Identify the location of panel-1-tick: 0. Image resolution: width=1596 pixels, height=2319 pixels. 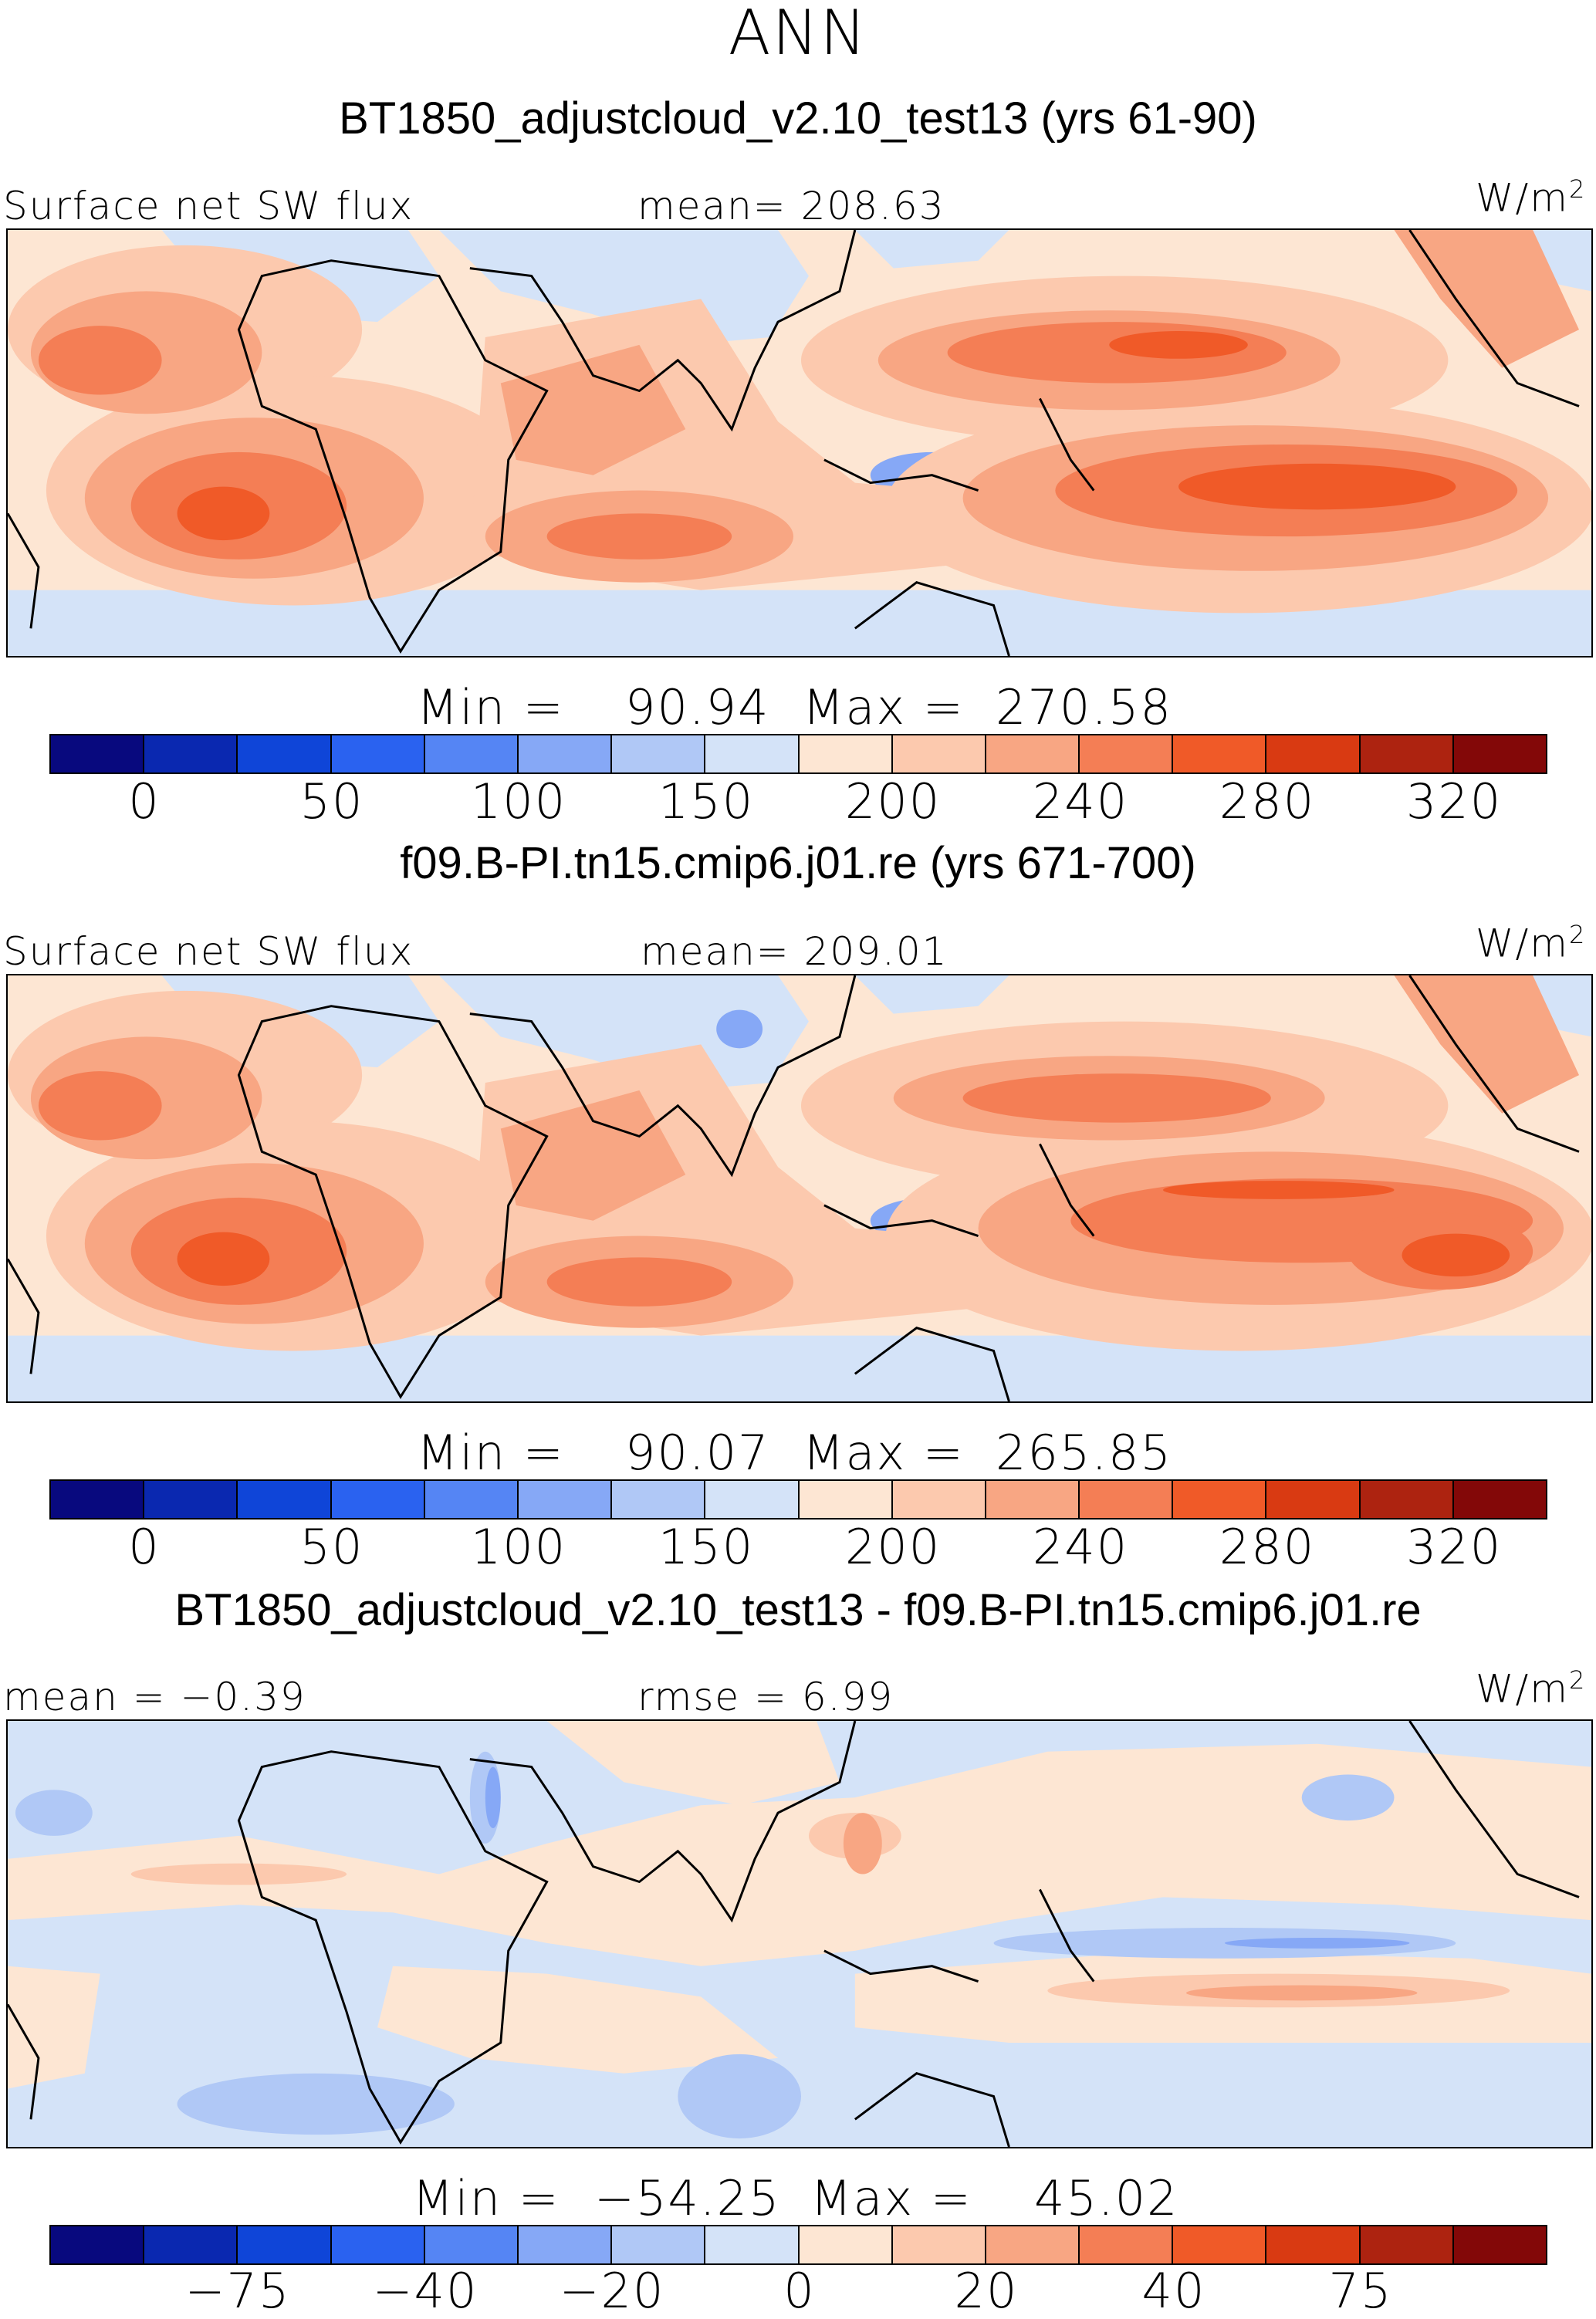
(144, 801).